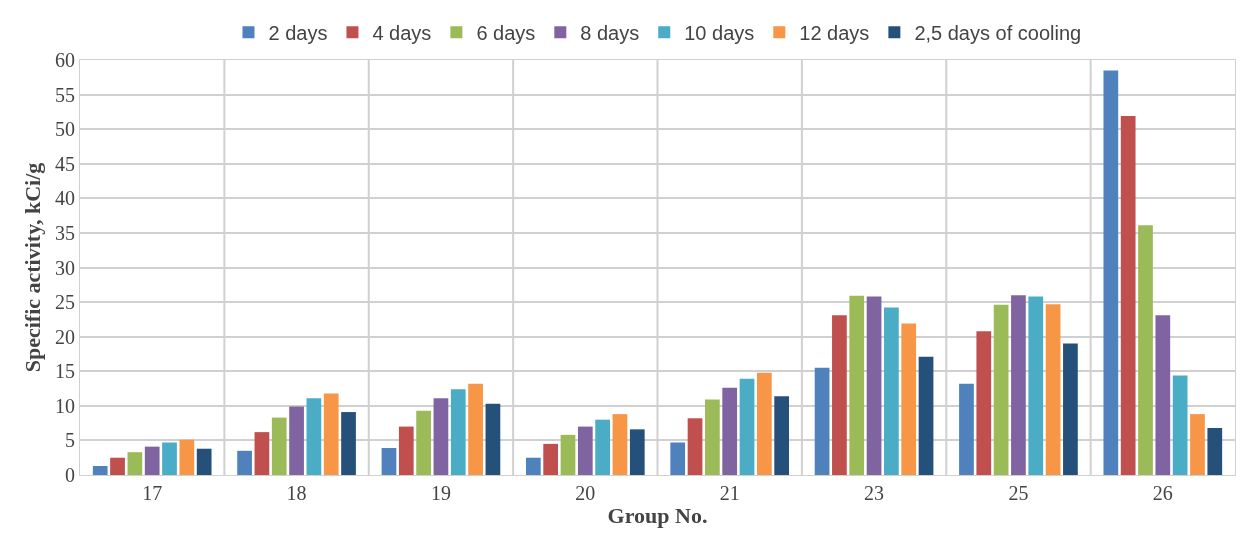  I want to click on y-tick-label: 60, so click(65, 60).